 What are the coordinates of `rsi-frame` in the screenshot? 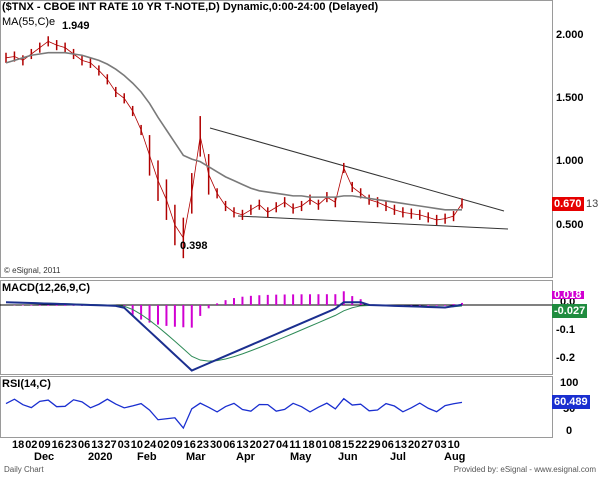 It's located at (276, 407).